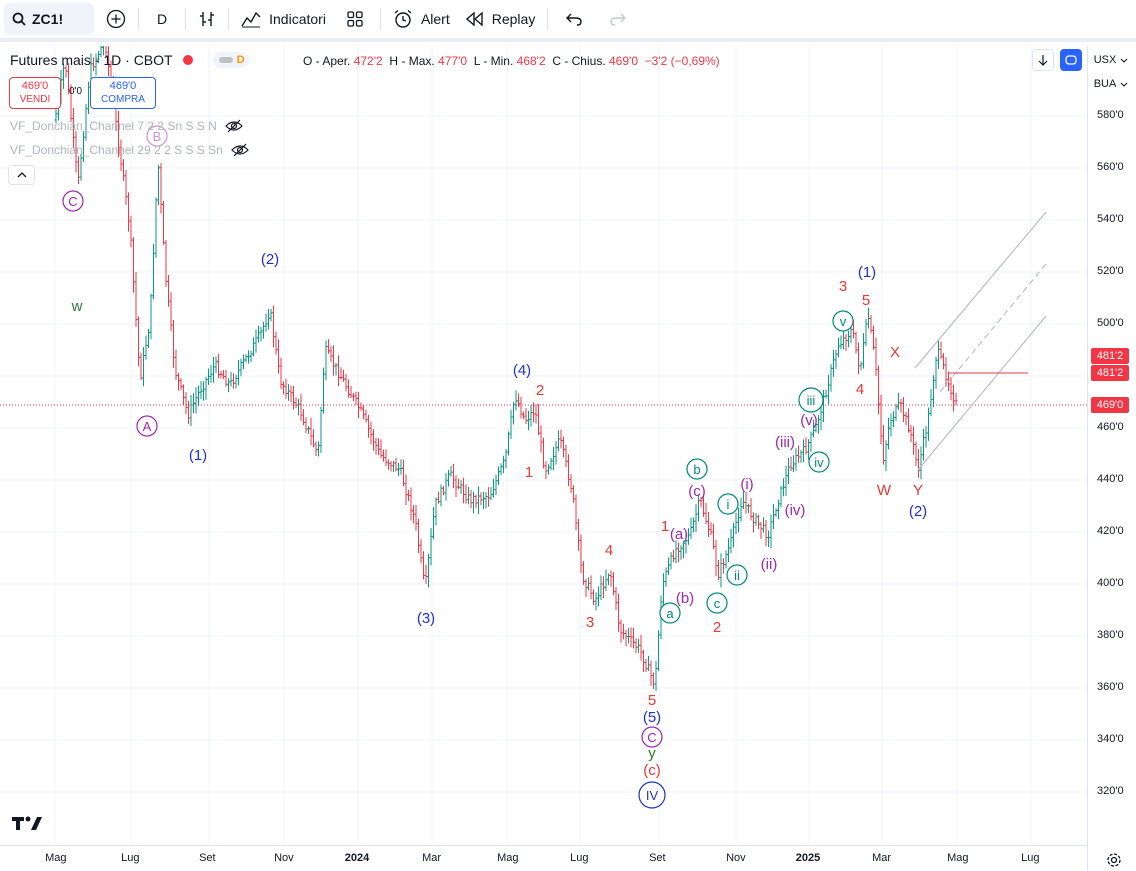 The height and width of the screenshot is (871, 1136). What do you see at coordinates (355, 19) in the screenshot?
I see `layouts-button` at bounding box center [355, 19].